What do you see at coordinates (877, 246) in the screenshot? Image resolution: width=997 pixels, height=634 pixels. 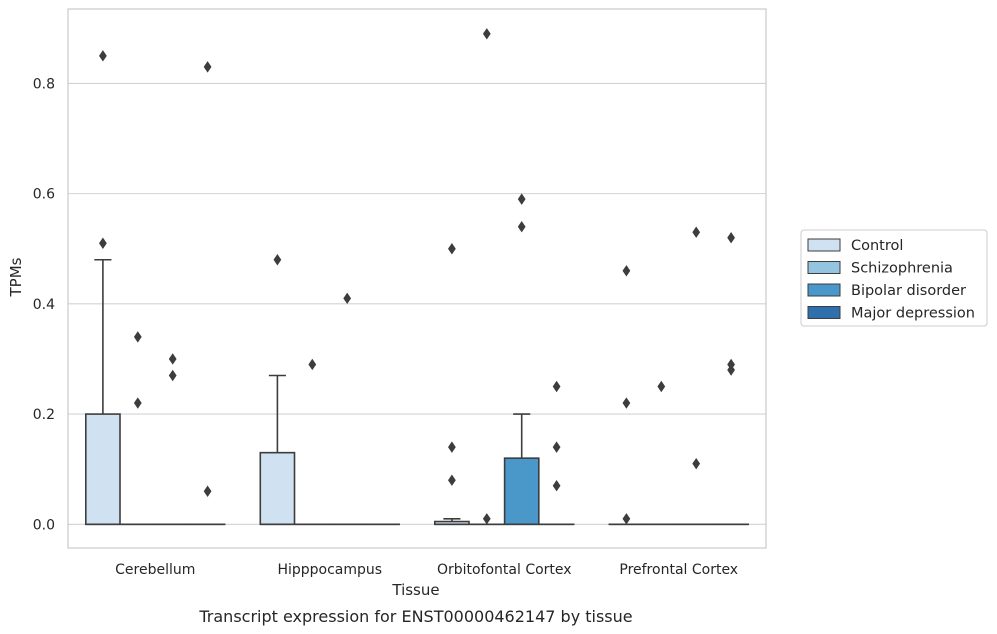 I see `legend-label: Control` at bounding box center [877, 246].